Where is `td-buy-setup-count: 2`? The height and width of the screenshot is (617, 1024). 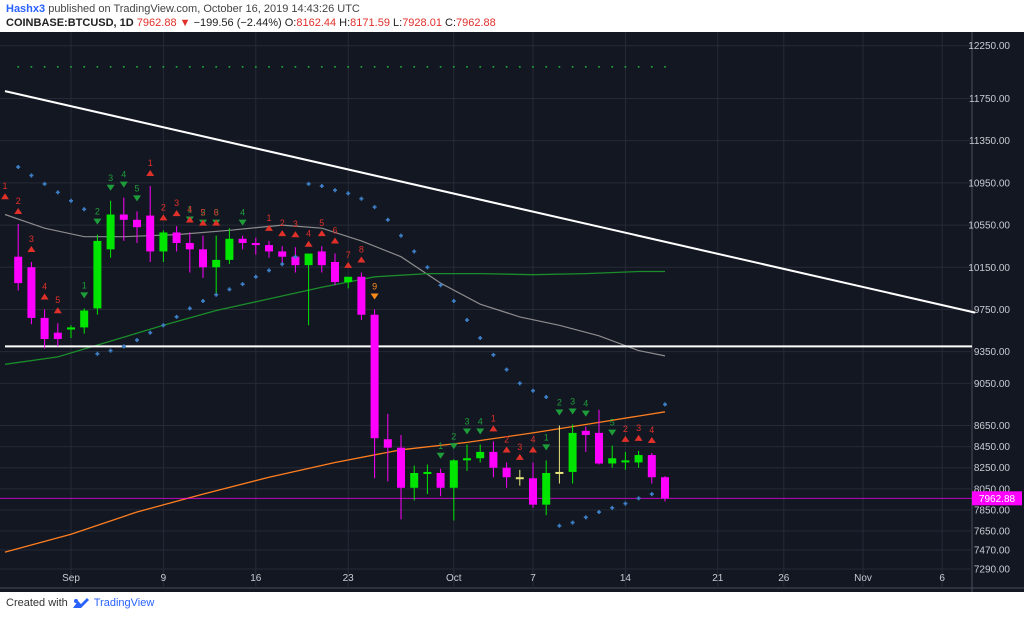 td-buy-setup-count: 2 is located at coordinates (97, 212).